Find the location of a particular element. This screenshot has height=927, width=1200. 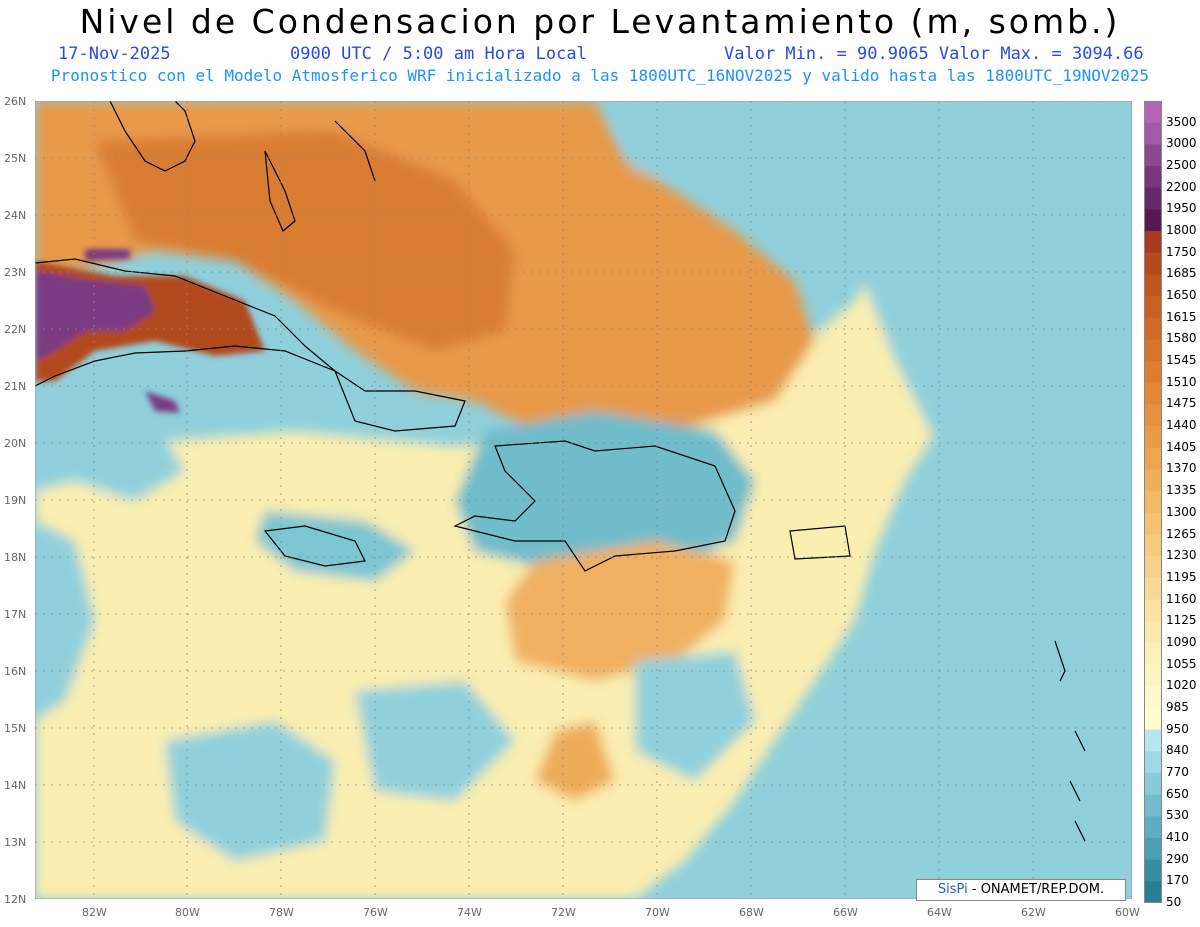

colorbar-label: 1545 is located at coordinates (1181, 360).